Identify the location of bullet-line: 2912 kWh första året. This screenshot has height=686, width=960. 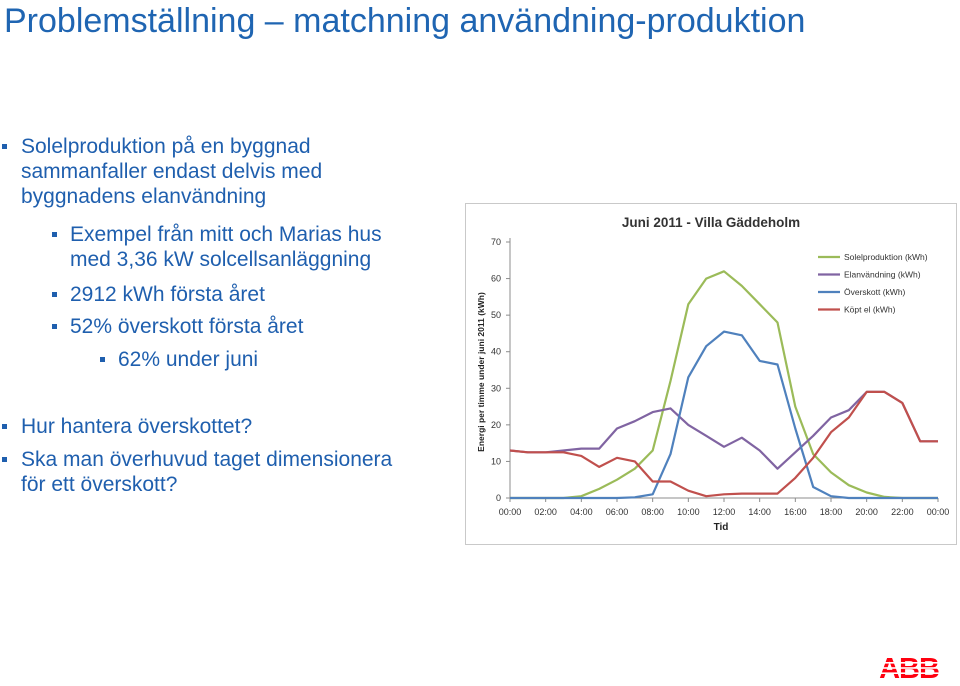
(167, 294).